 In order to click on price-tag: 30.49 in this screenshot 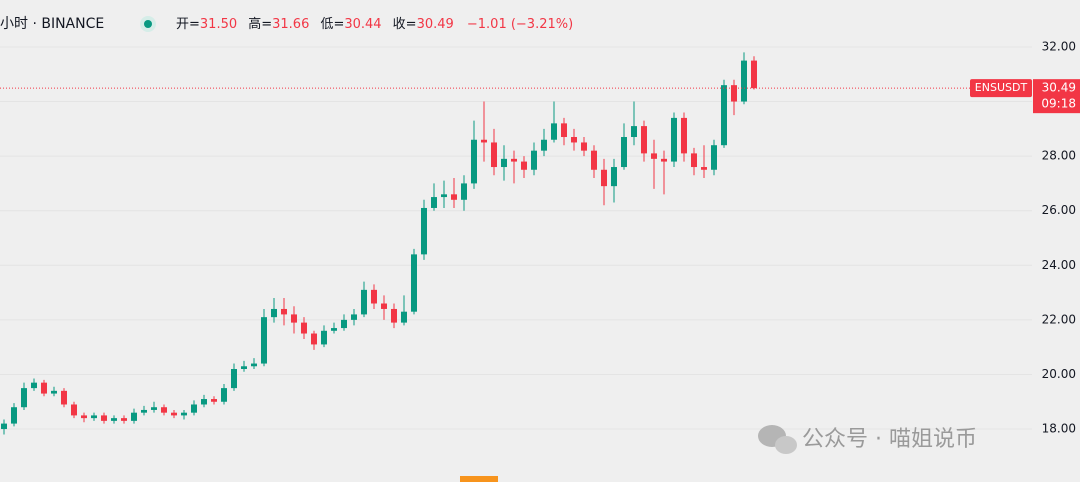, I will do `click(1059, 88)`.